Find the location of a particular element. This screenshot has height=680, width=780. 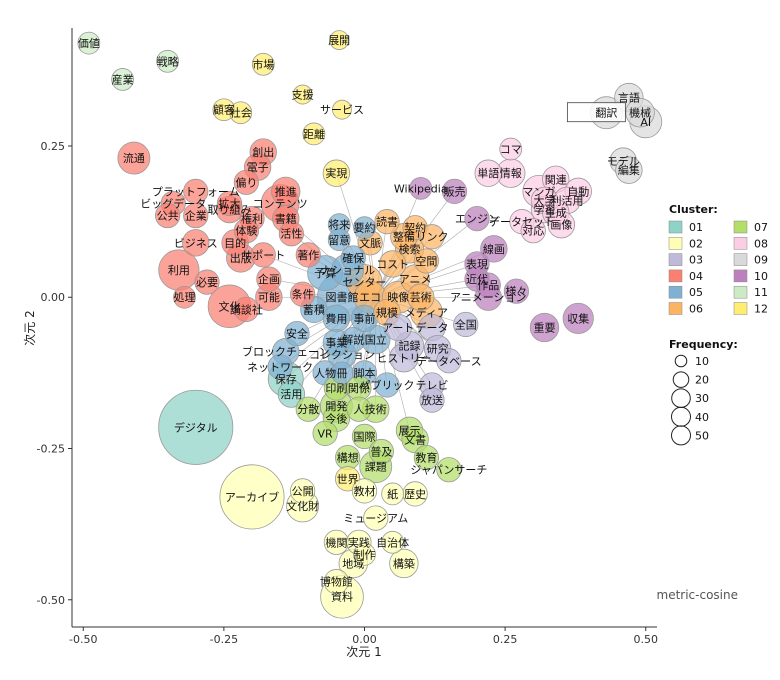

bubble-産業 is located at coordinates (122, 79).